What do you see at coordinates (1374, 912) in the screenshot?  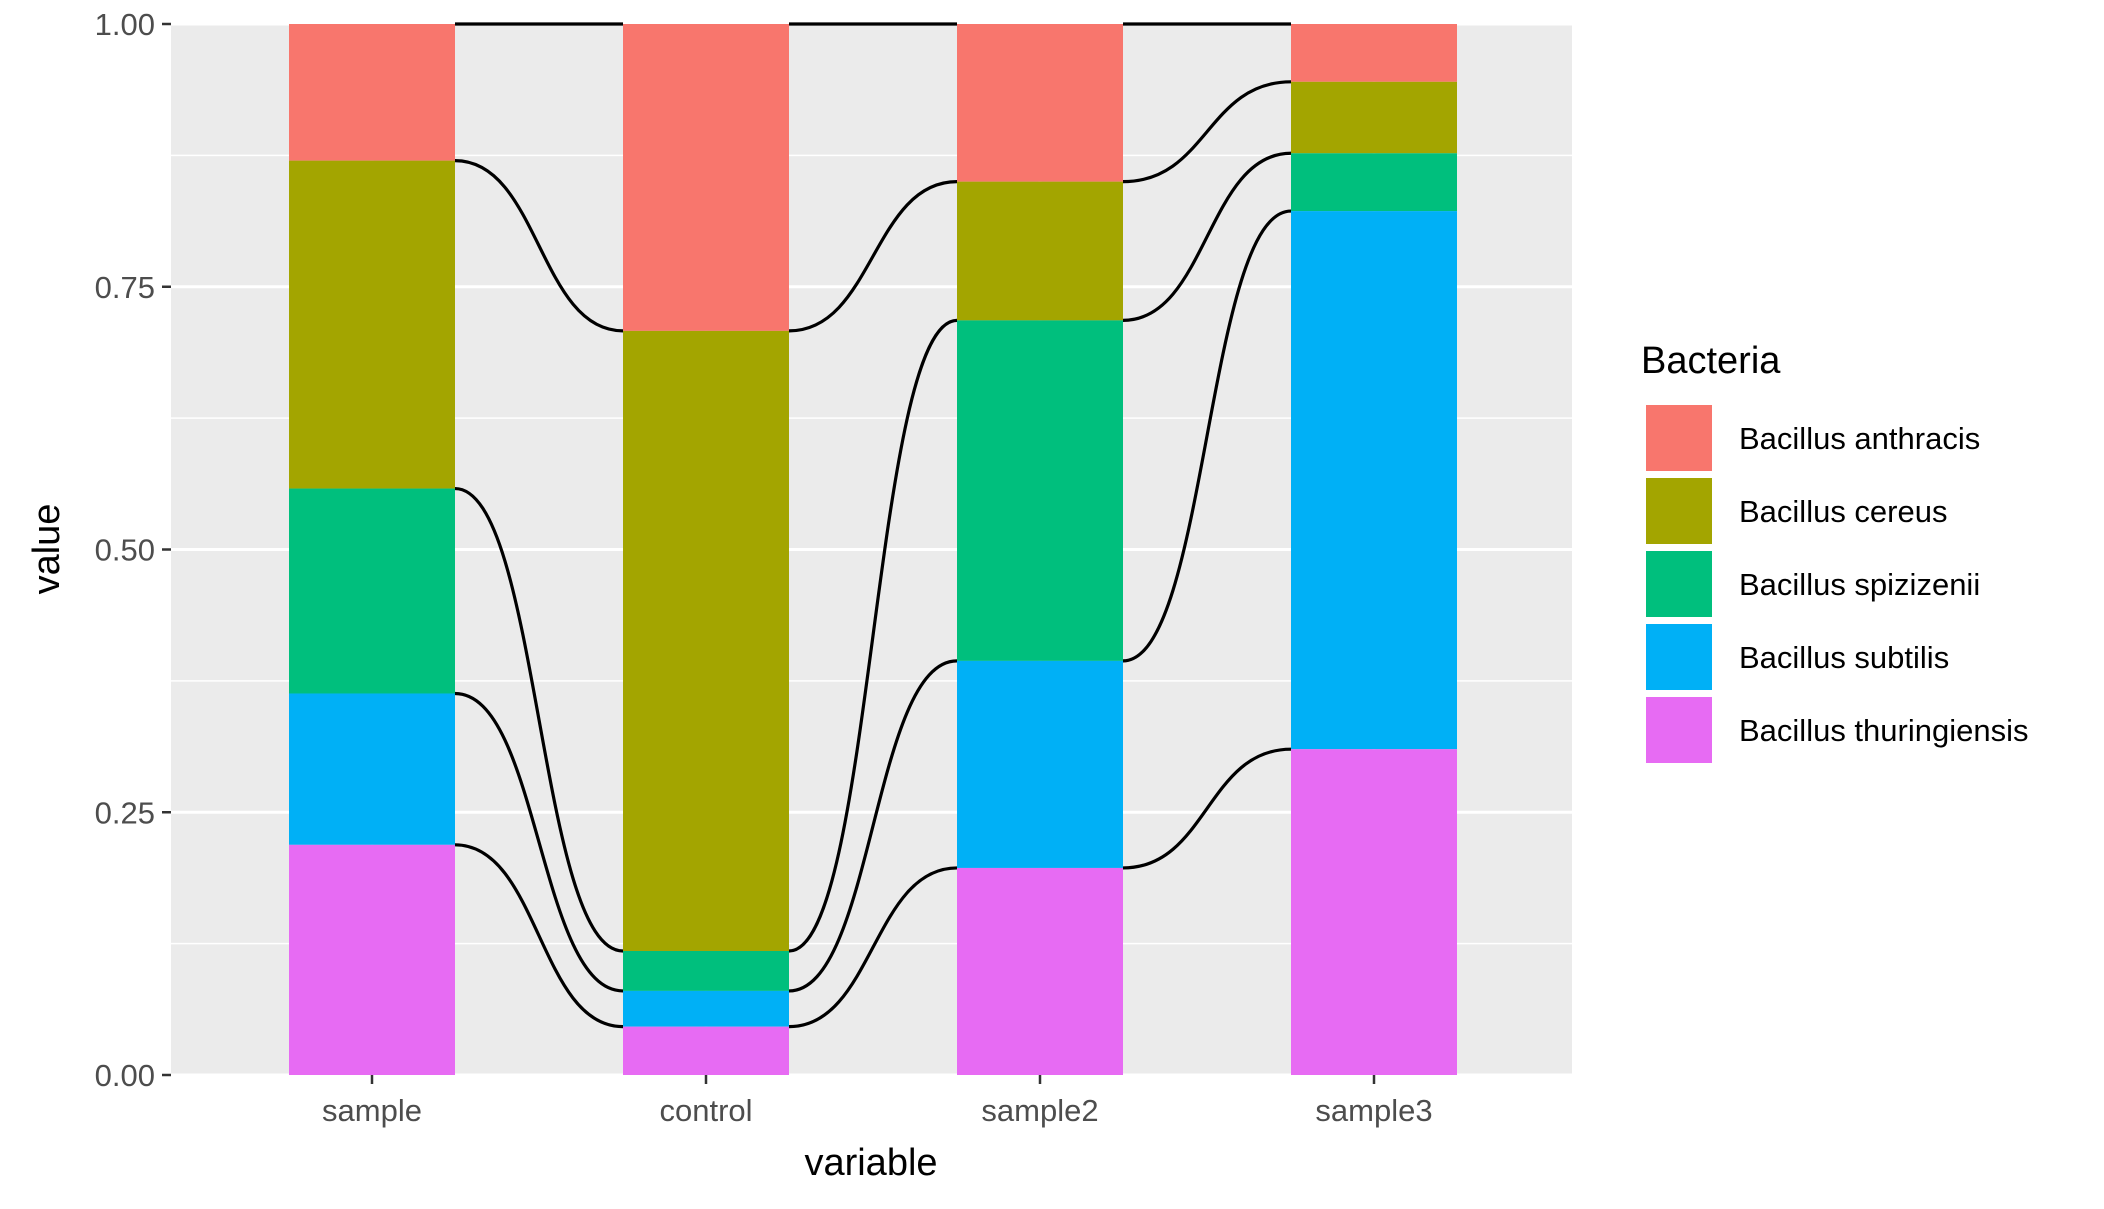 I see `bar-segment-sample3-bacillus-thuringiensis` at bounding box center [1374, 912].